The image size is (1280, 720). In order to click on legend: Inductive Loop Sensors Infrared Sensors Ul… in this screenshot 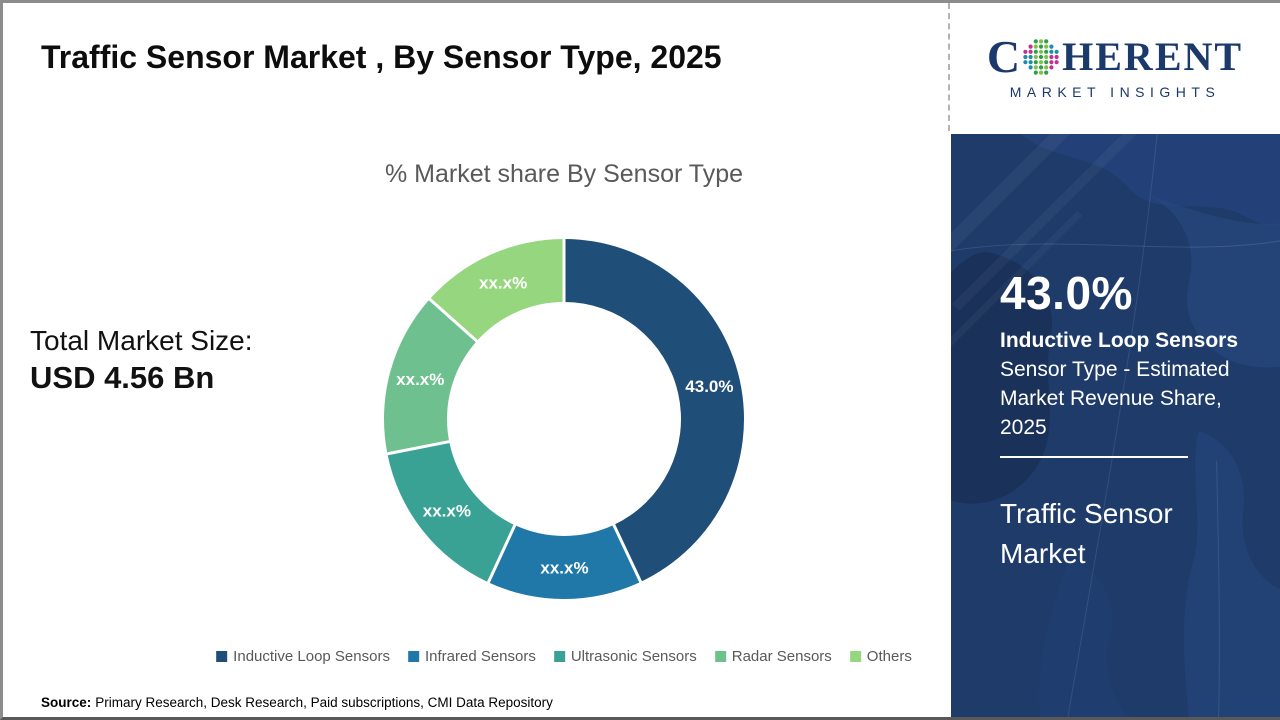, I will do `click(564, 656)`.